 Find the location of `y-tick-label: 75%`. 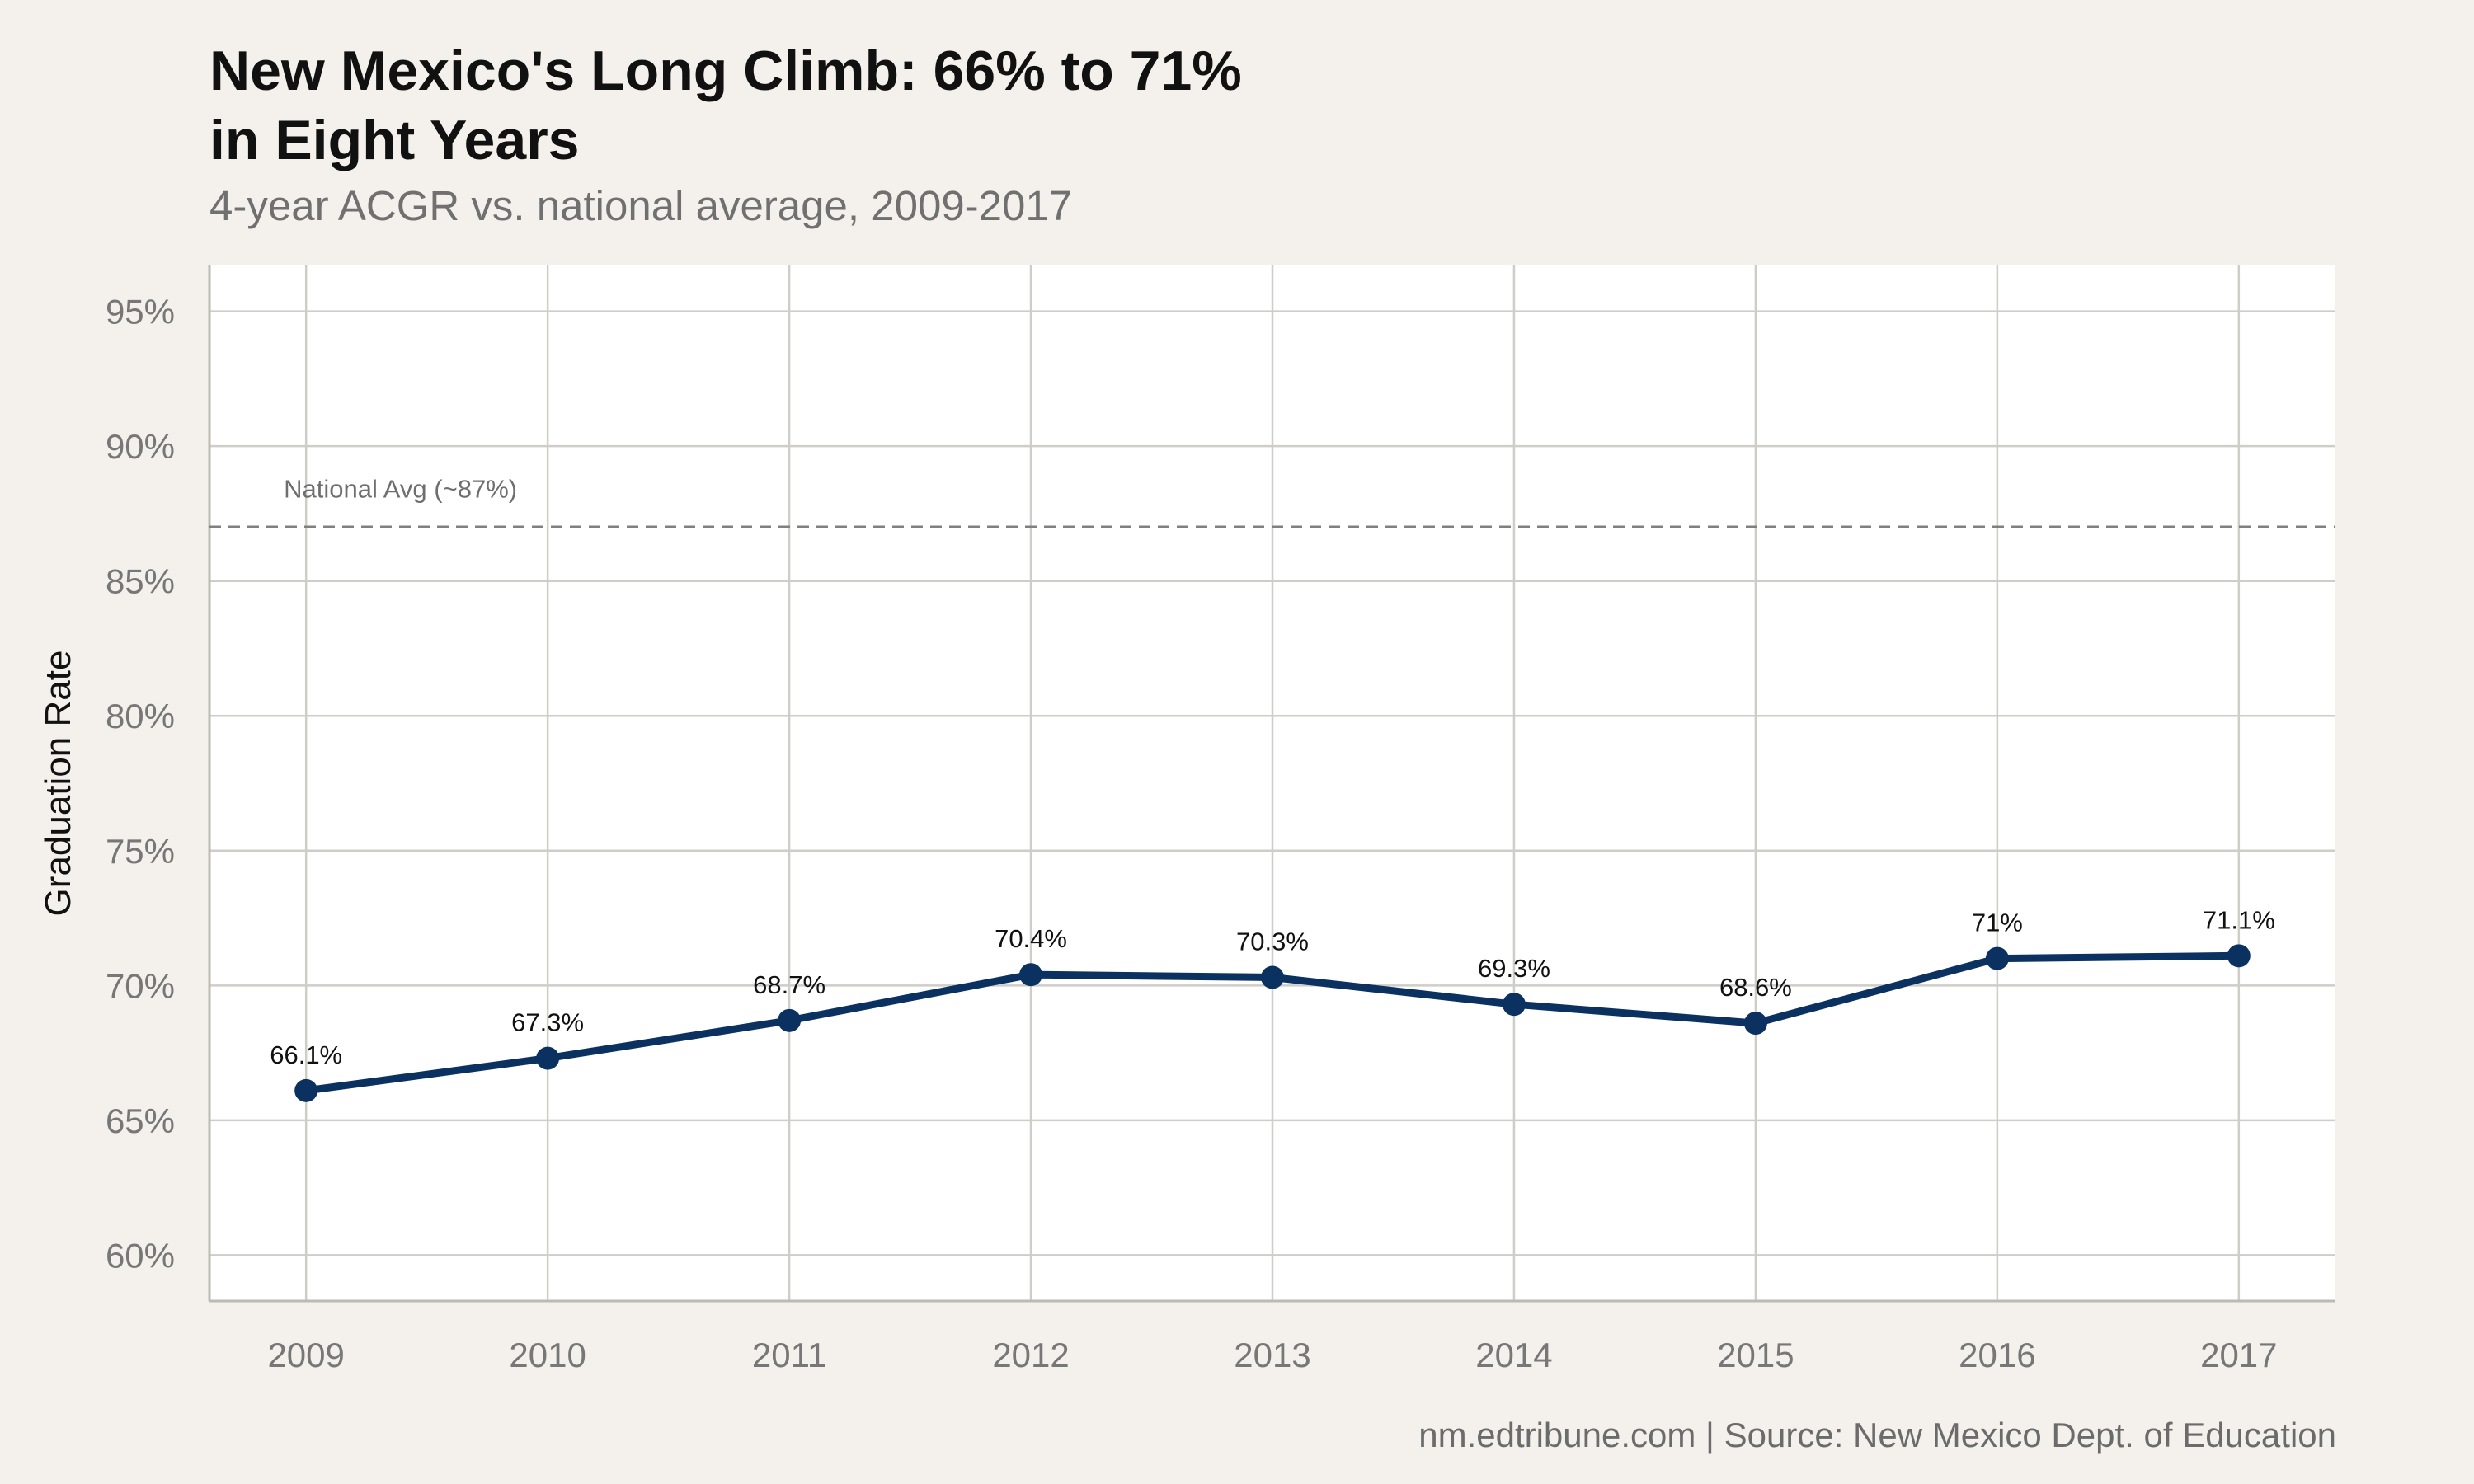

y-tick-label: 75% is located at coordinates (140, 851).